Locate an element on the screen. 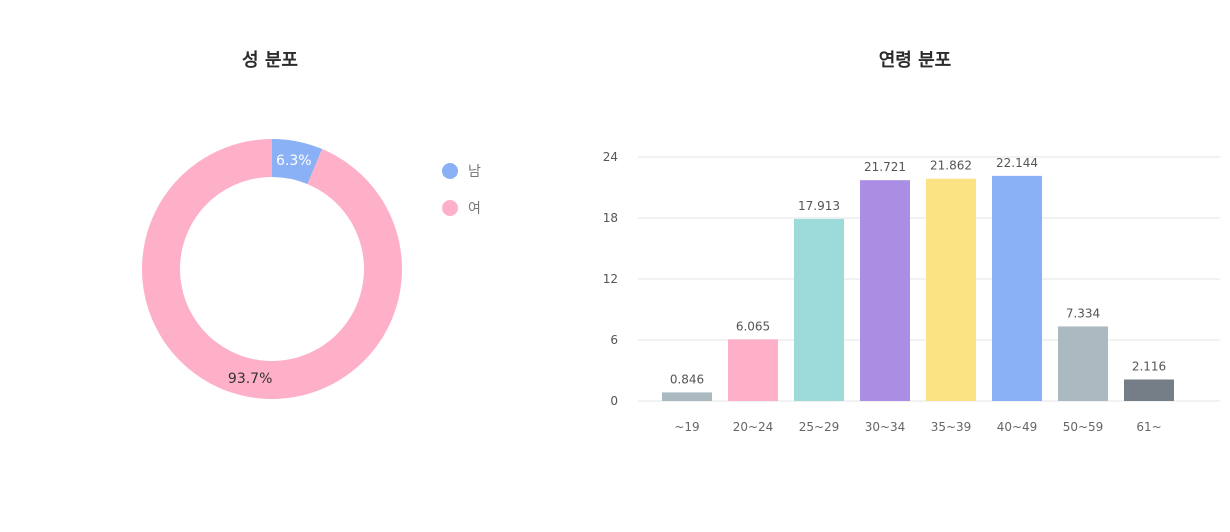  bar-value-label: 7.334 is located at coordinates (1083, 313).